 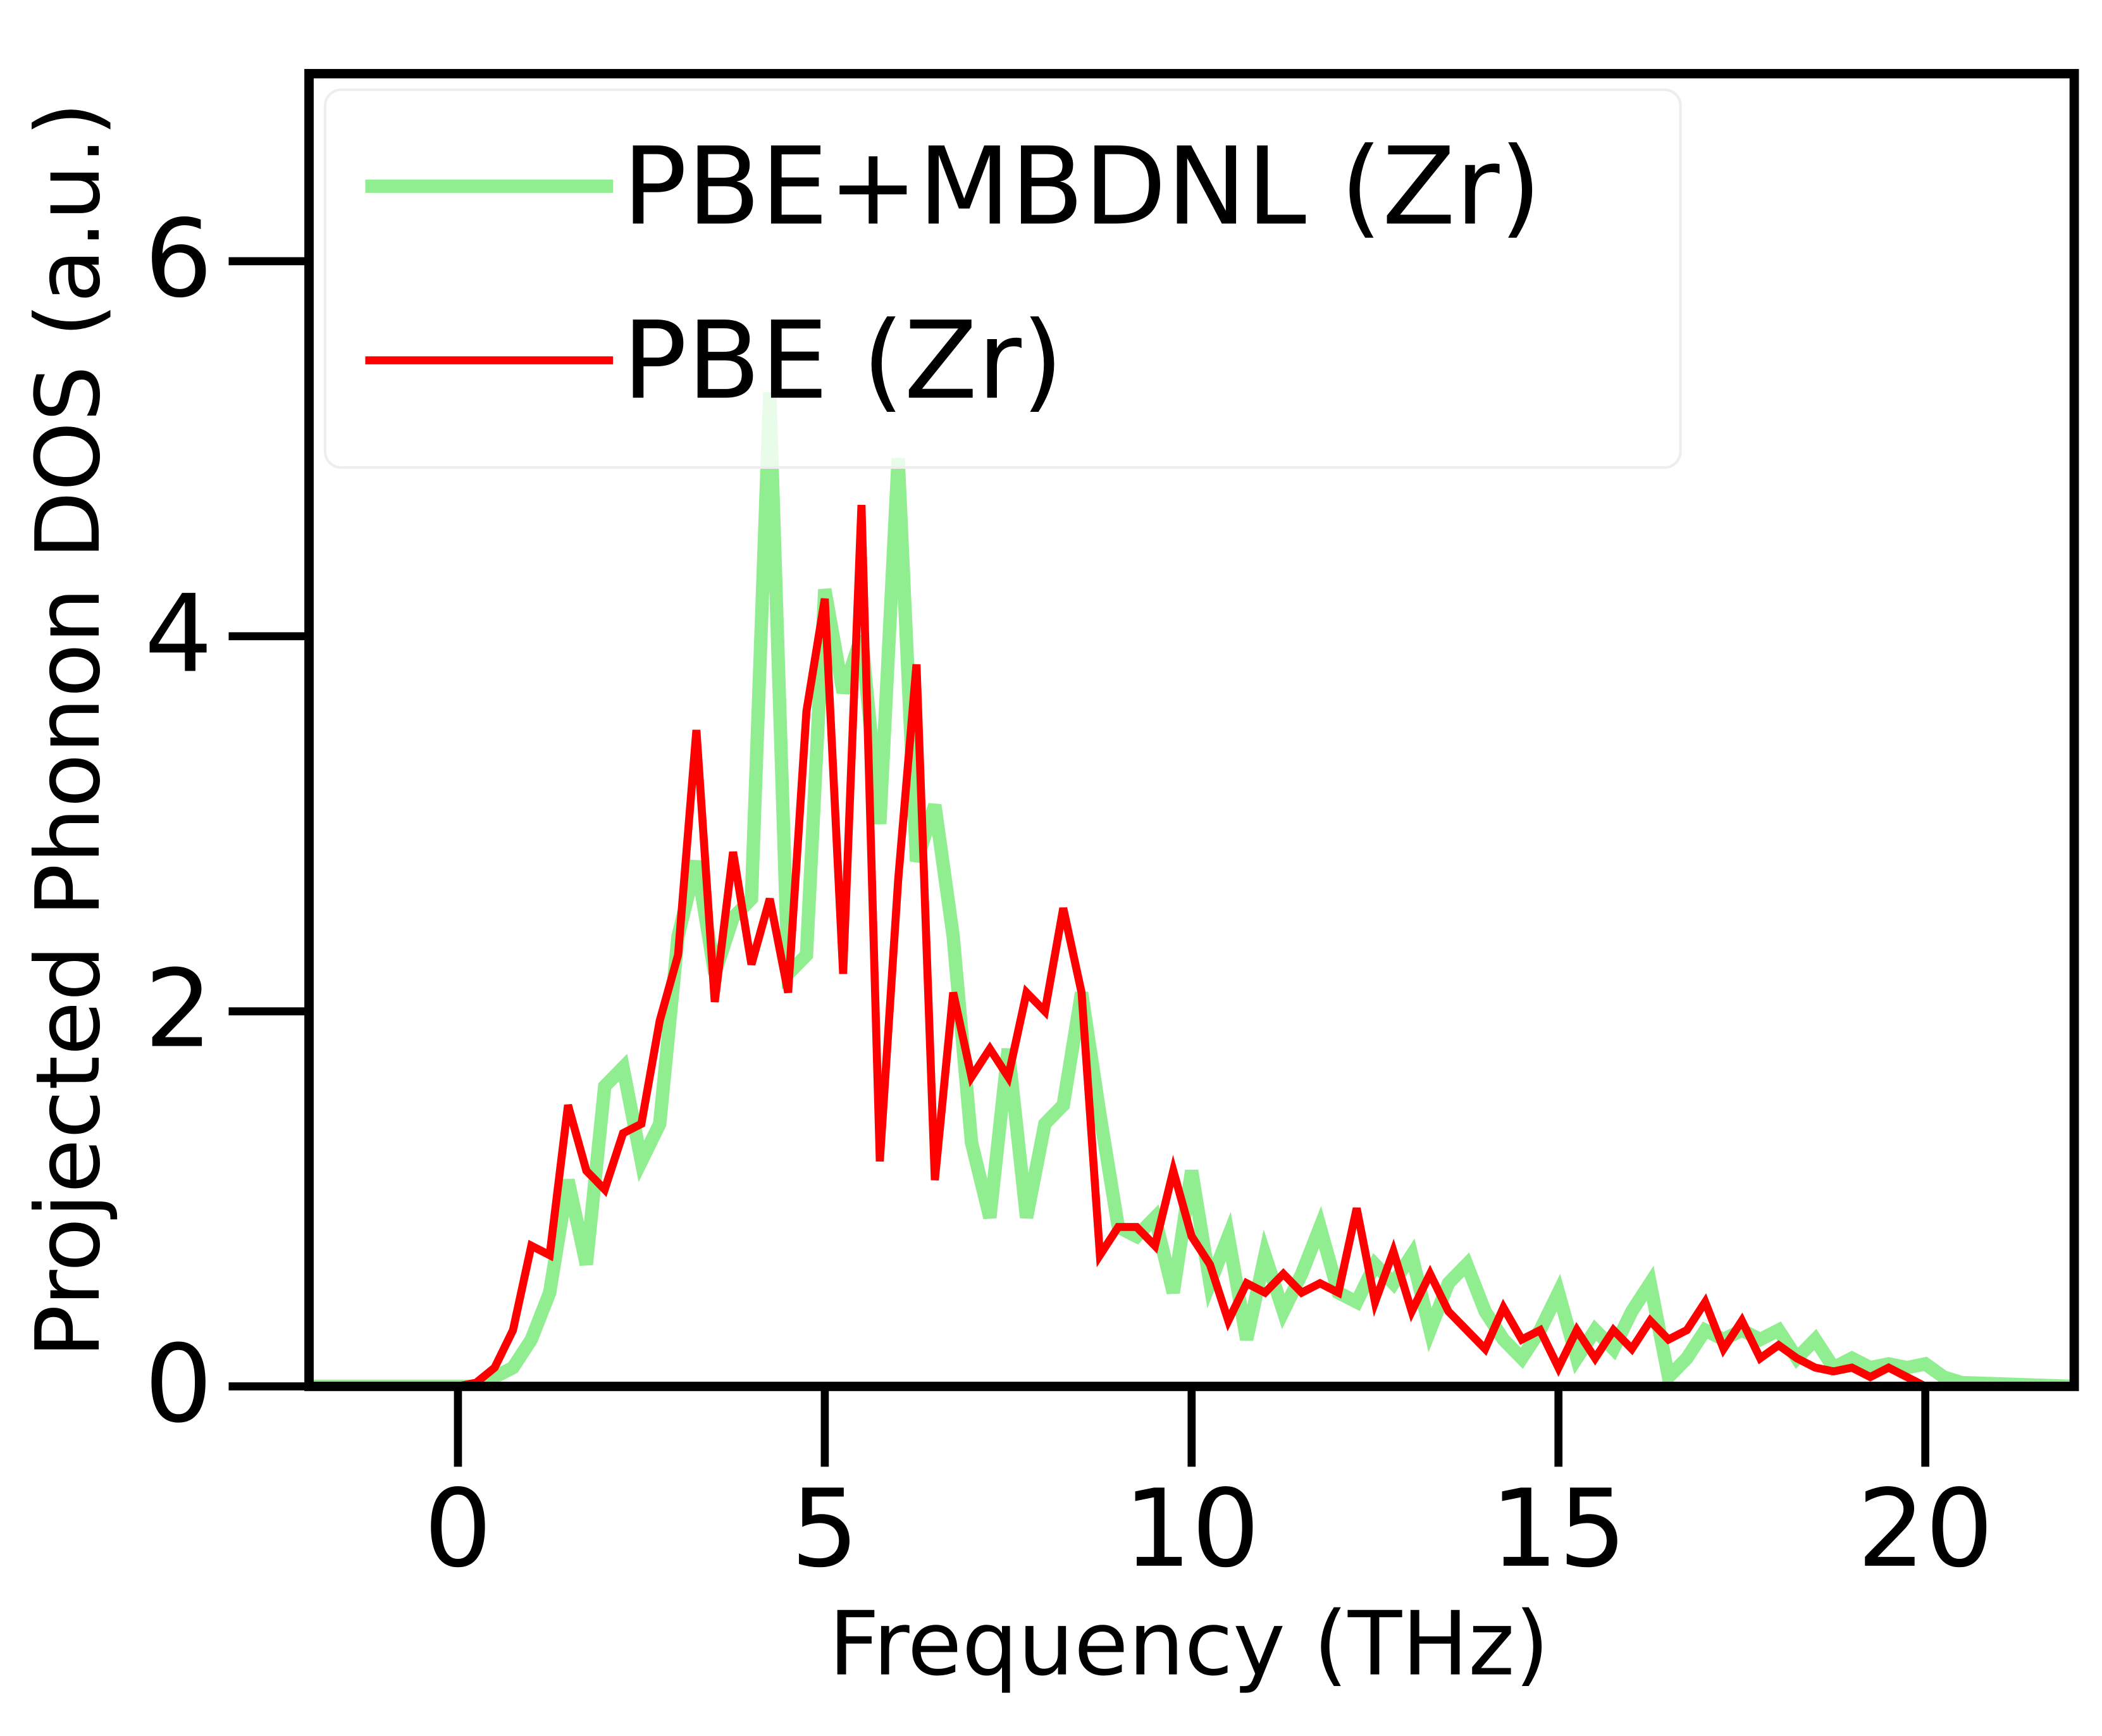 What do you see at coordinates (178, 259) in the screenshot?
I see `y-tick-label: 6` at bounding box center [178, 259].